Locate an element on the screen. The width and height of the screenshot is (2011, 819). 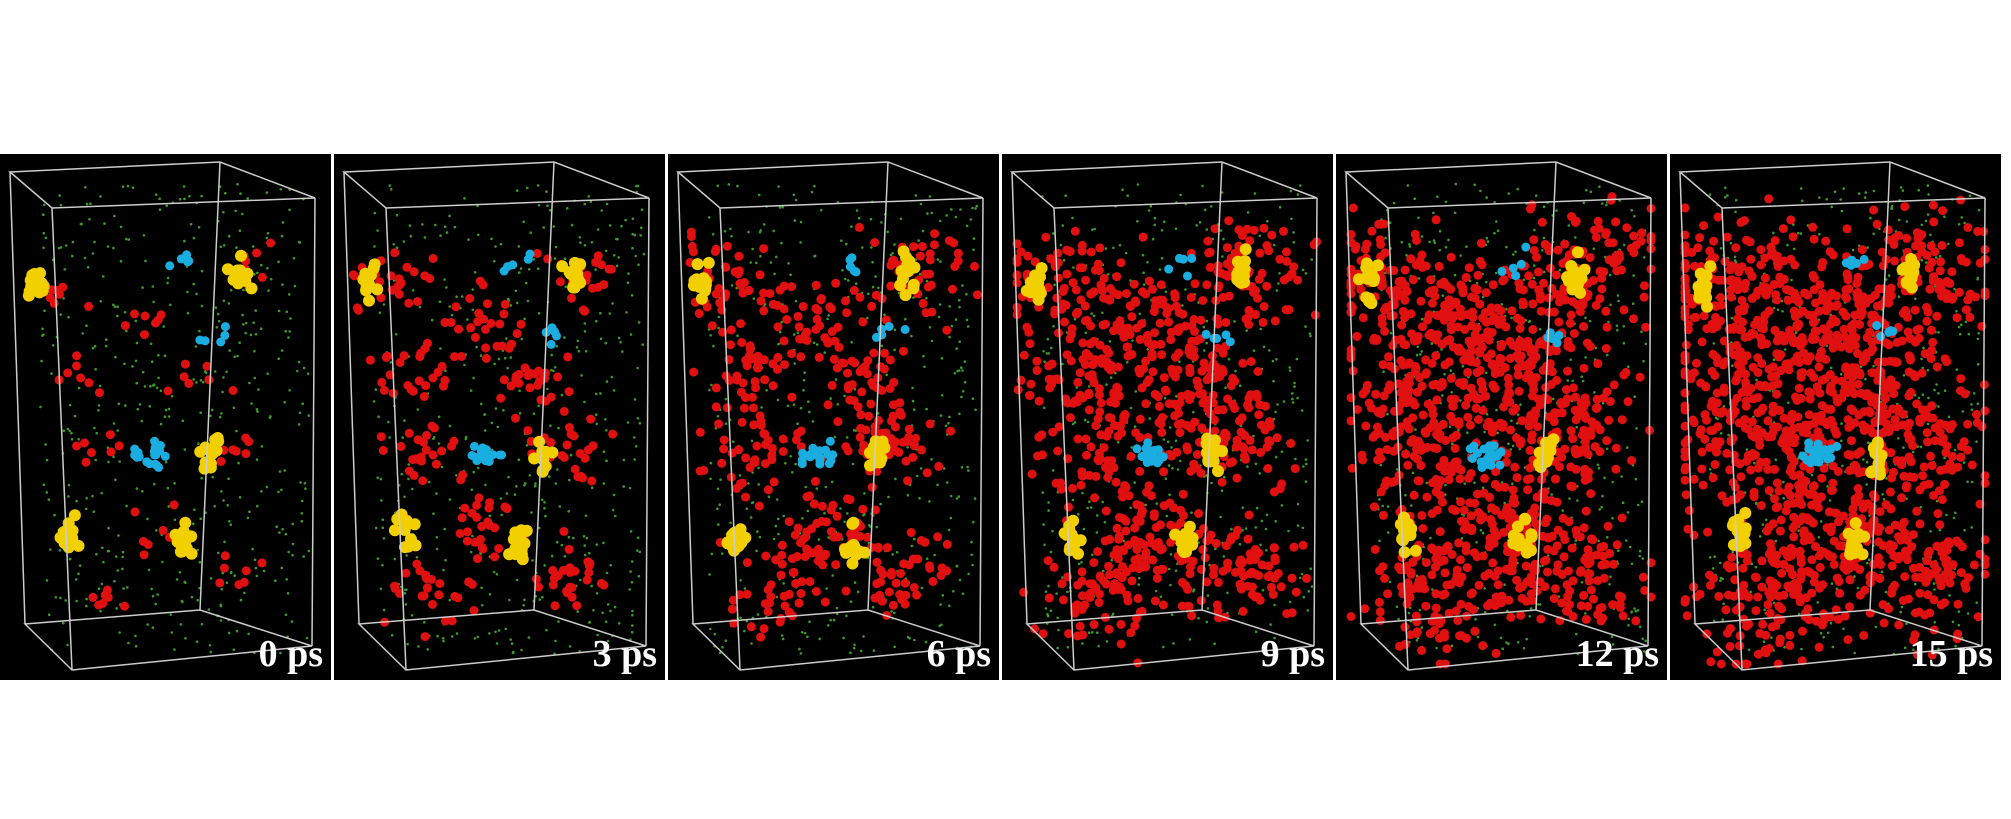
box-edge is located at coordinates (313, 422).